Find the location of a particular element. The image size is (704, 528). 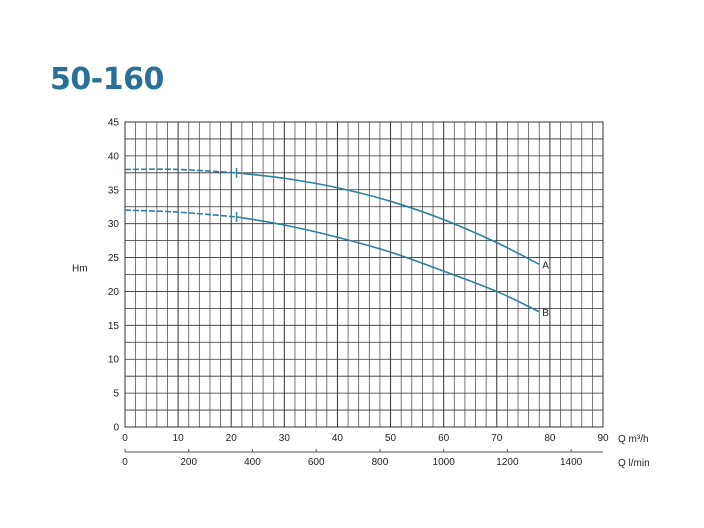

secondary-x-tick-label: 0 is located at coordinates (125, 462).